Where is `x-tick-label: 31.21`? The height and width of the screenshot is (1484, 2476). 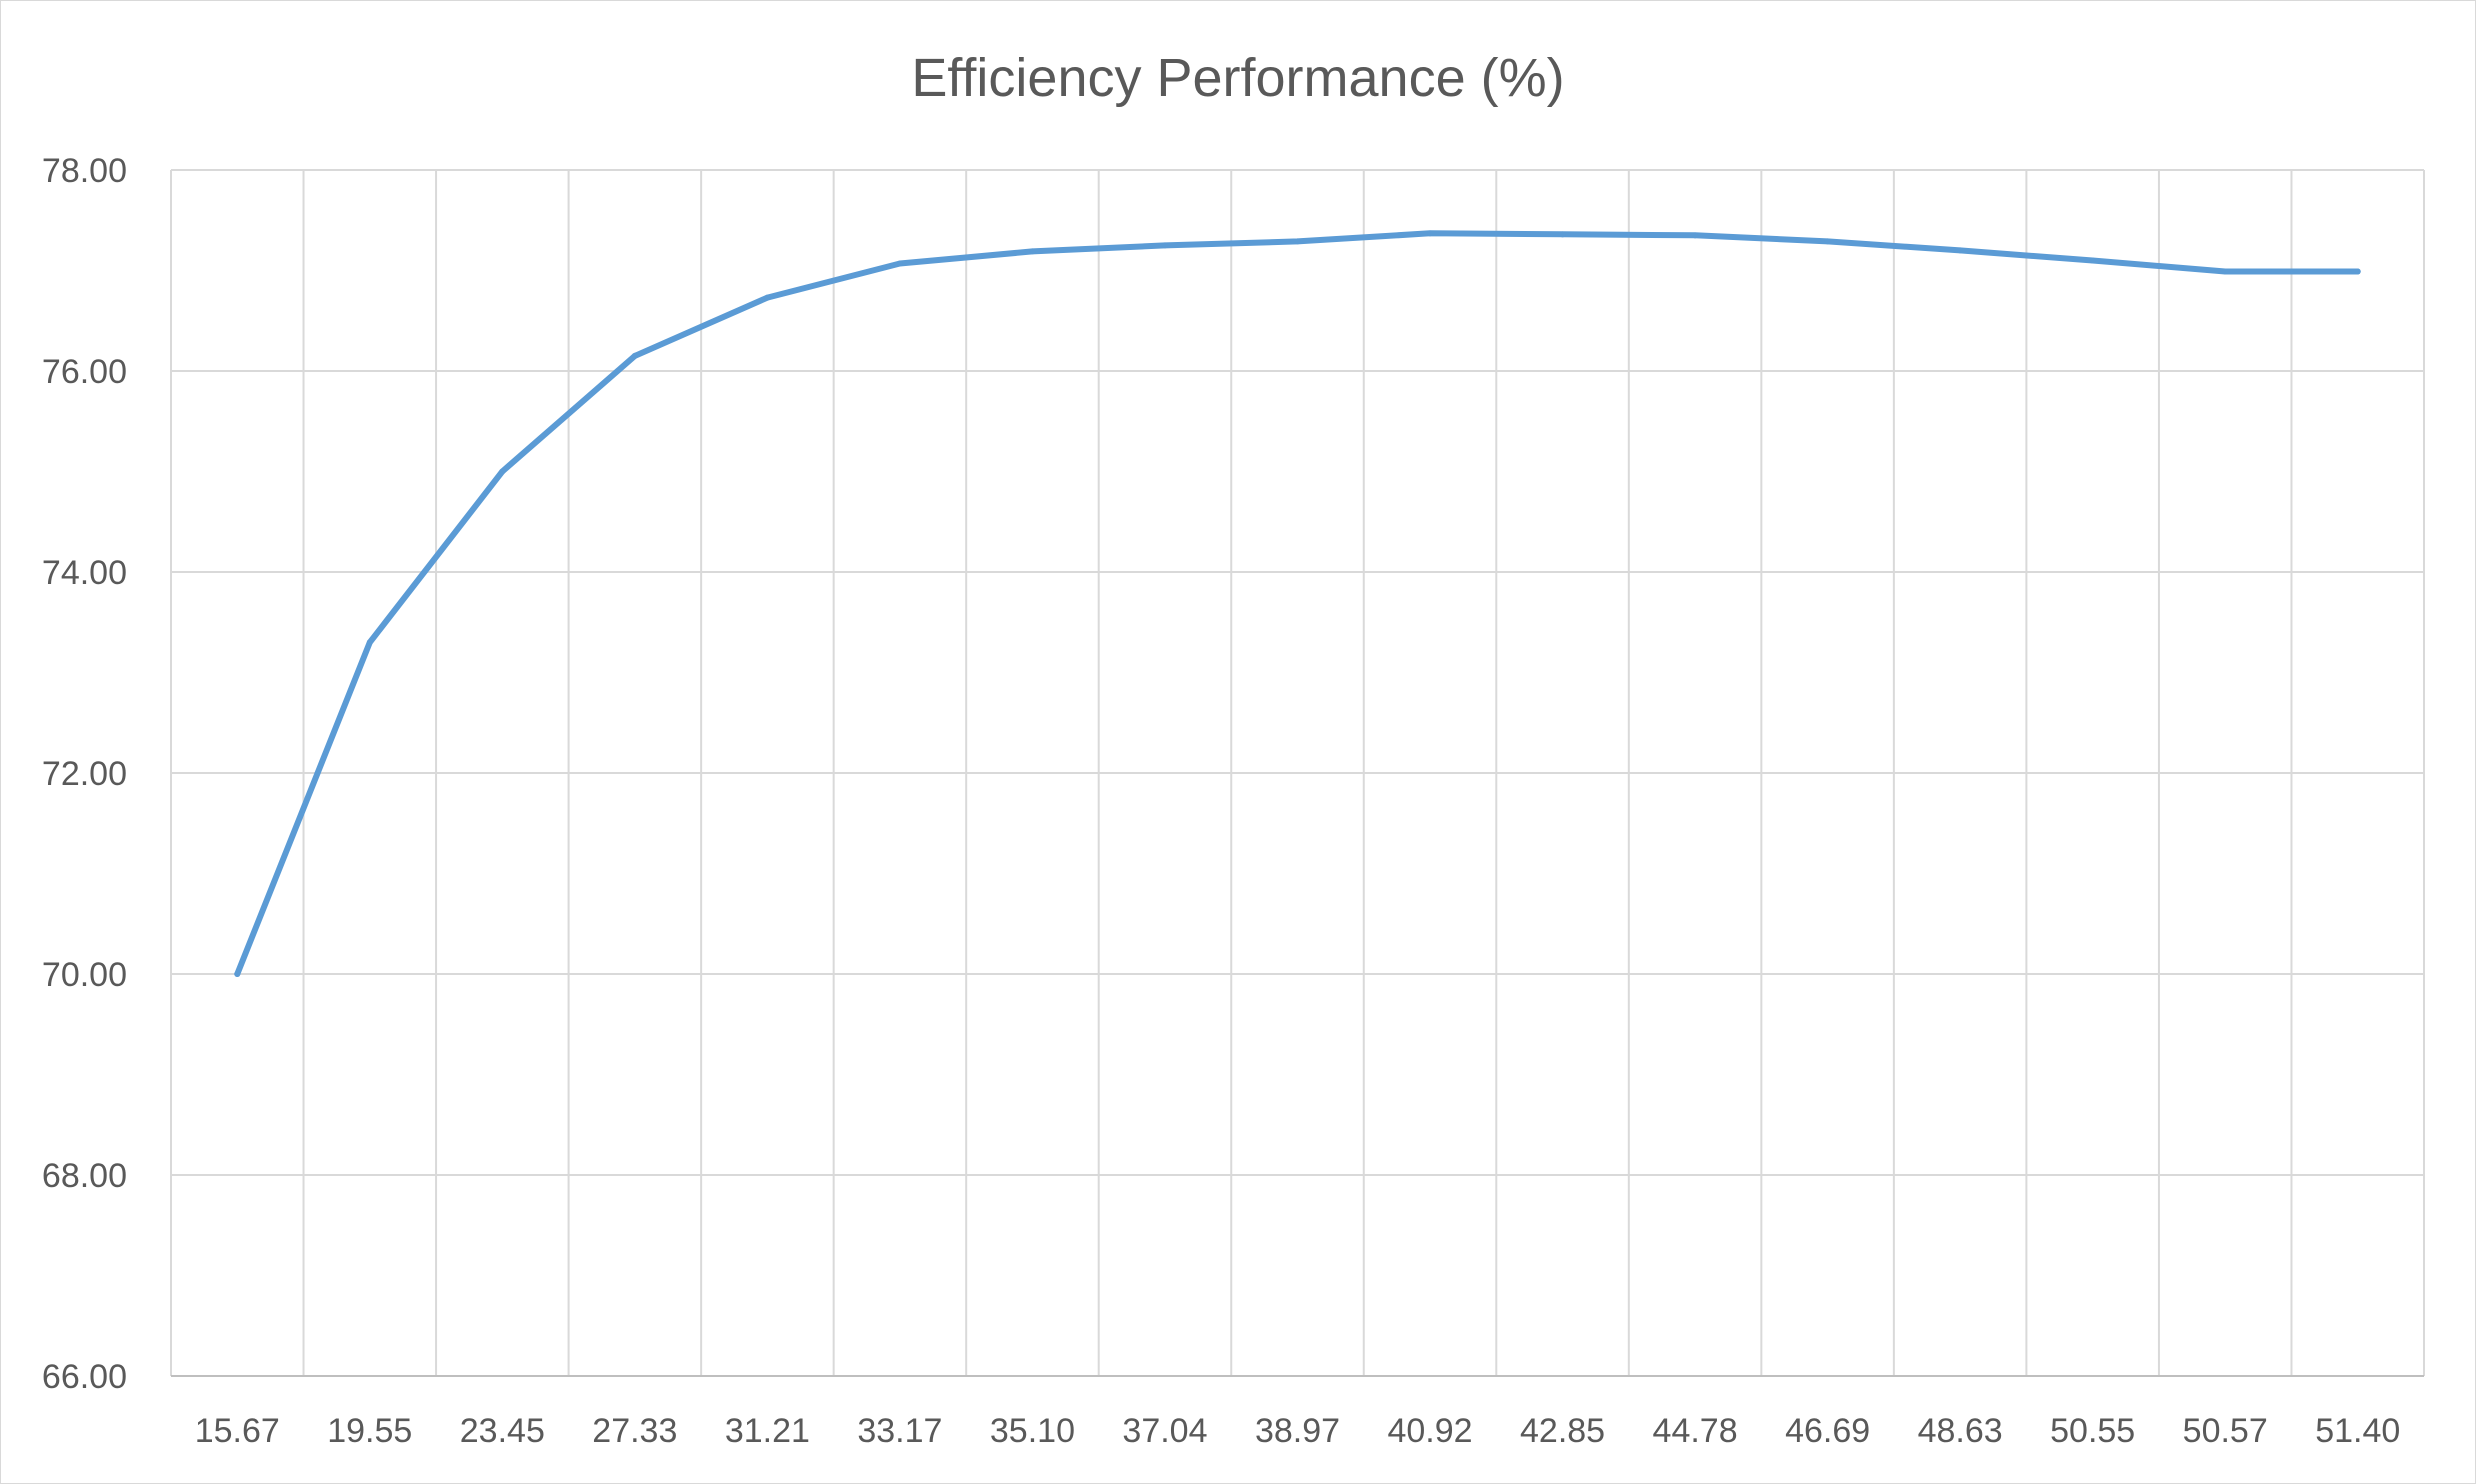 x-tick-label: 31.21 is located at coordinates (767, 1431).